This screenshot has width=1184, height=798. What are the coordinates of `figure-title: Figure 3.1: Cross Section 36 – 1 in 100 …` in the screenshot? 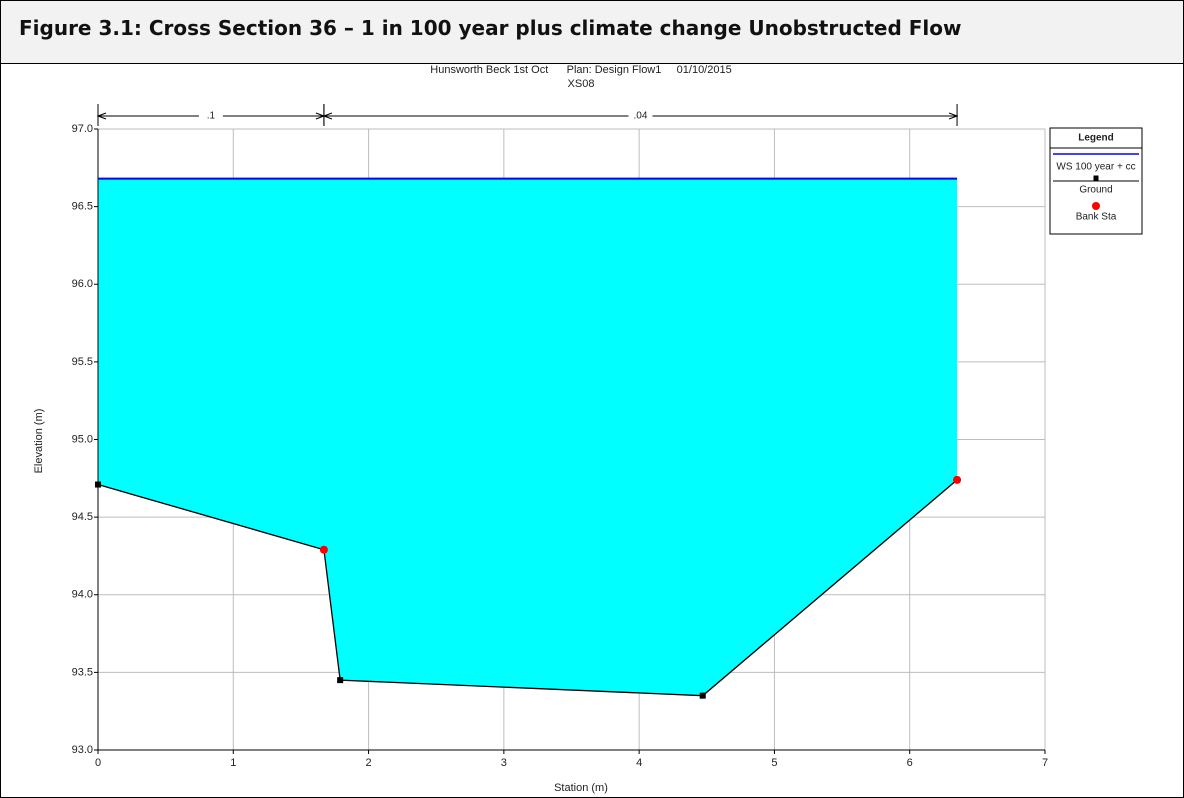 It's located at (490, 28).